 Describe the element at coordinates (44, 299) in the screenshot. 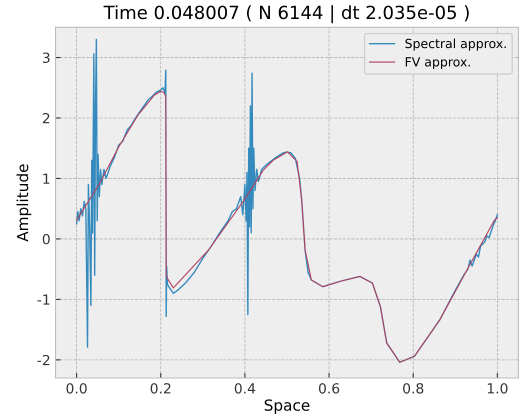

I see `y-tick-label: -1` at that location.